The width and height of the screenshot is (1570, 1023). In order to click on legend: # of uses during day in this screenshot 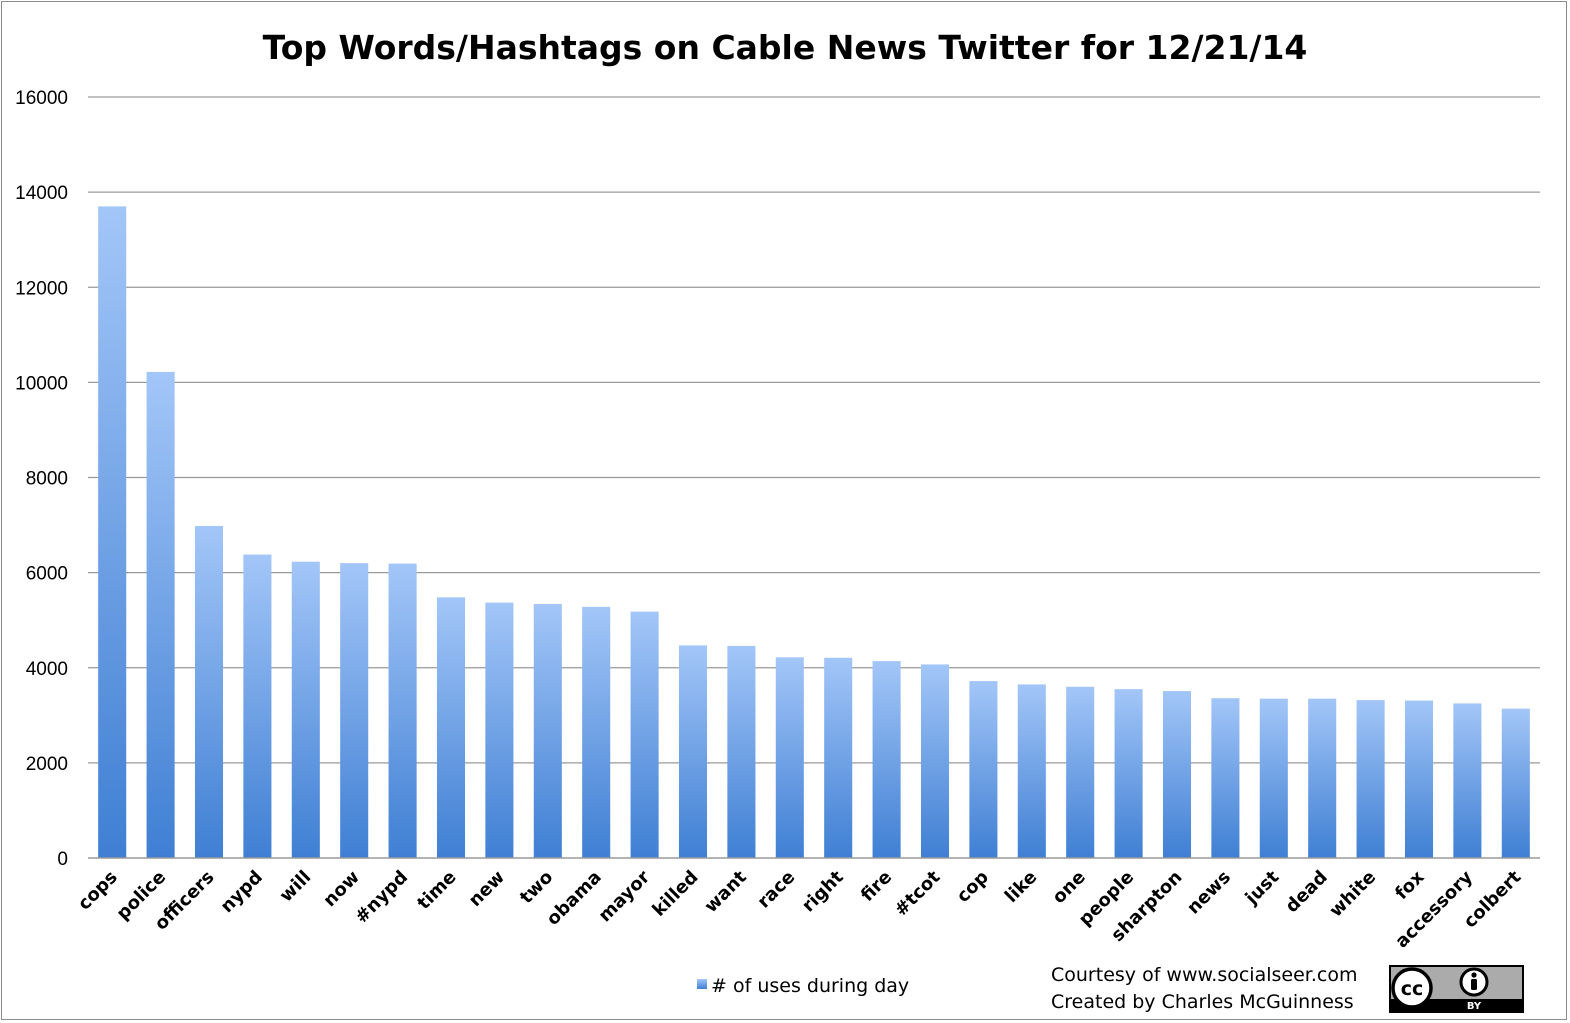, I will do `click(803, 986)`.